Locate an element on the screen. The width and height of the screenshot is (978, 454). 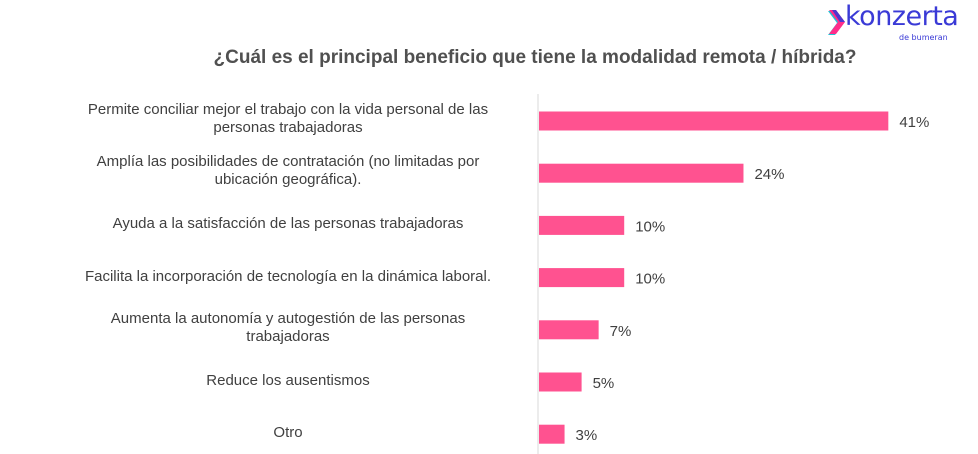
category-label-line: ubicación geográfica). is located at coordinates (288, 180).